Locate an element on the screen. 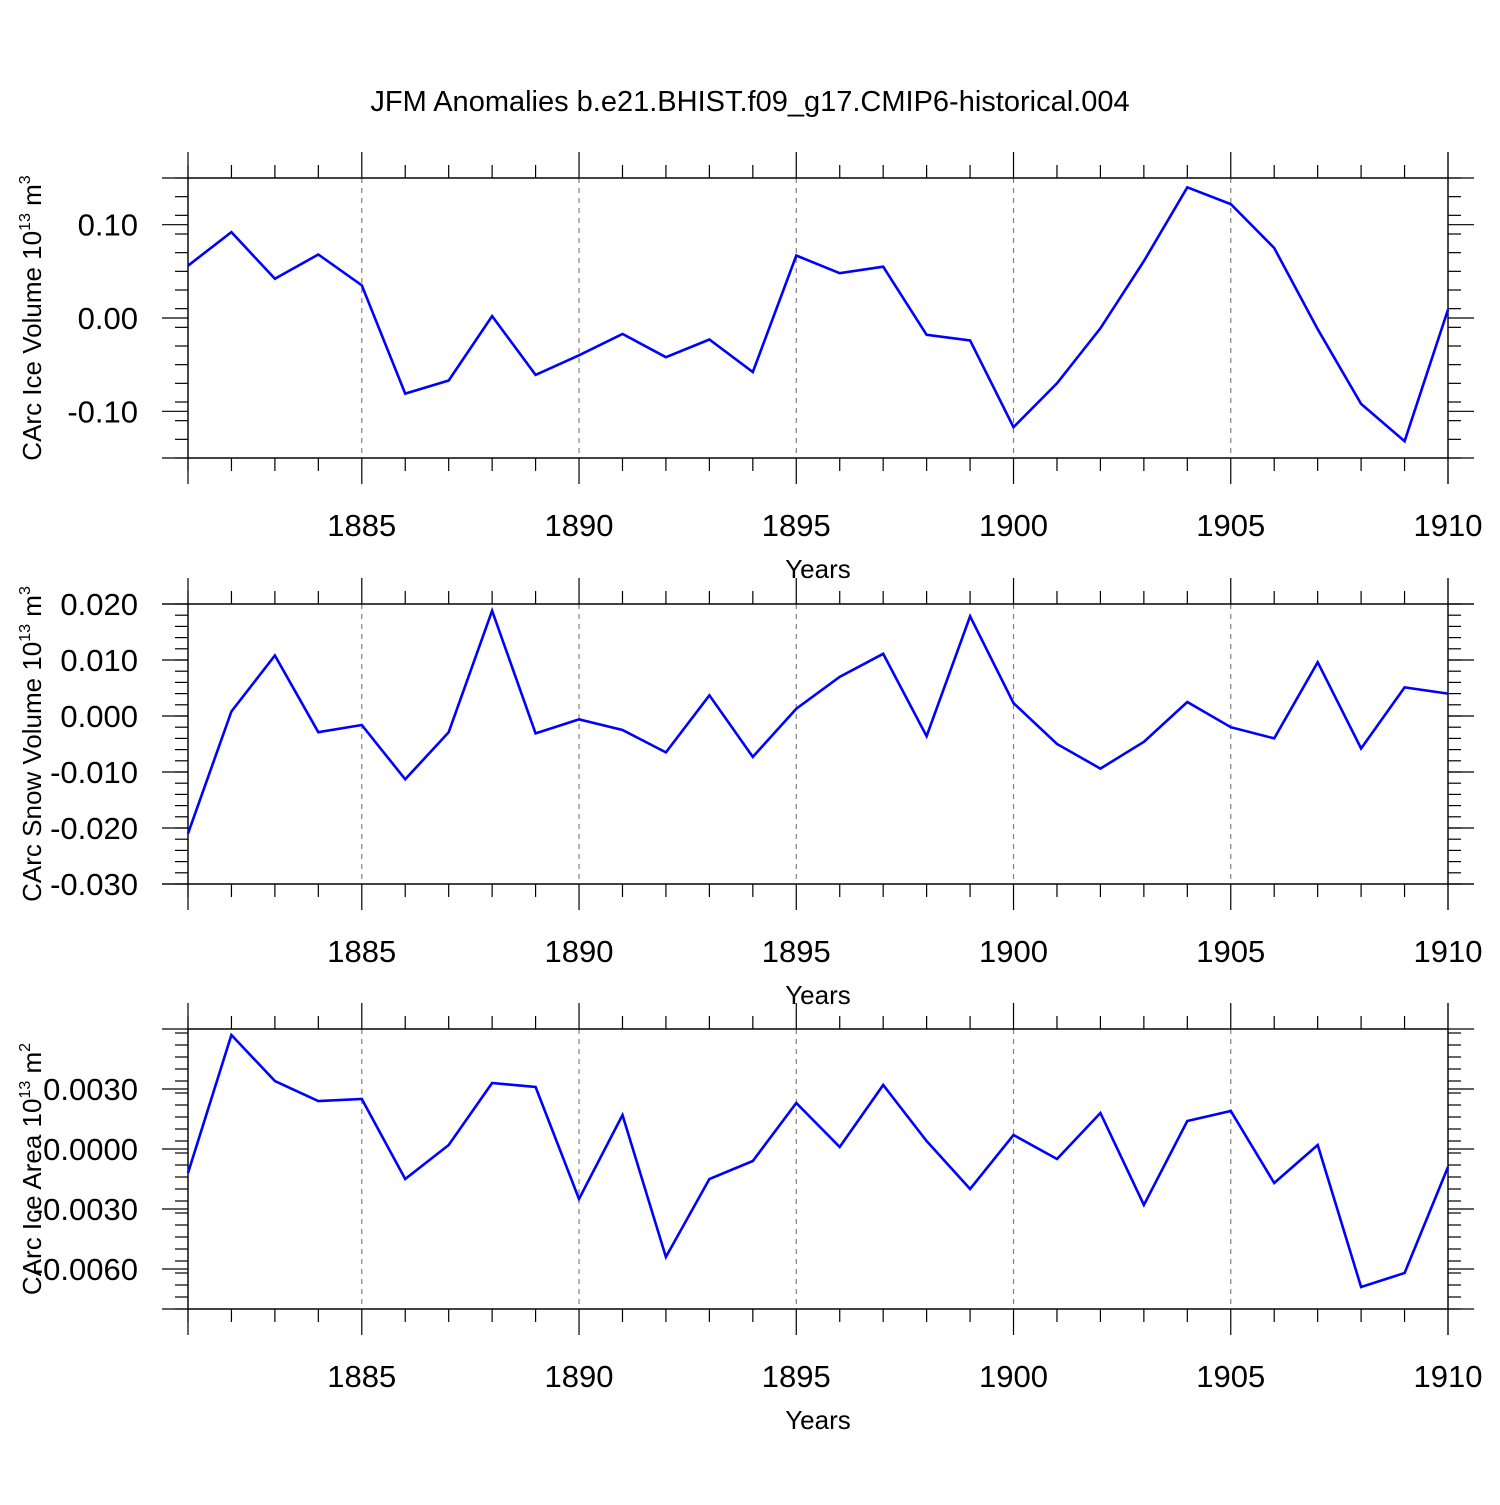  y-axis-label: CArc Ice Area 1013 m2 is located at coordinates (32, 1169).